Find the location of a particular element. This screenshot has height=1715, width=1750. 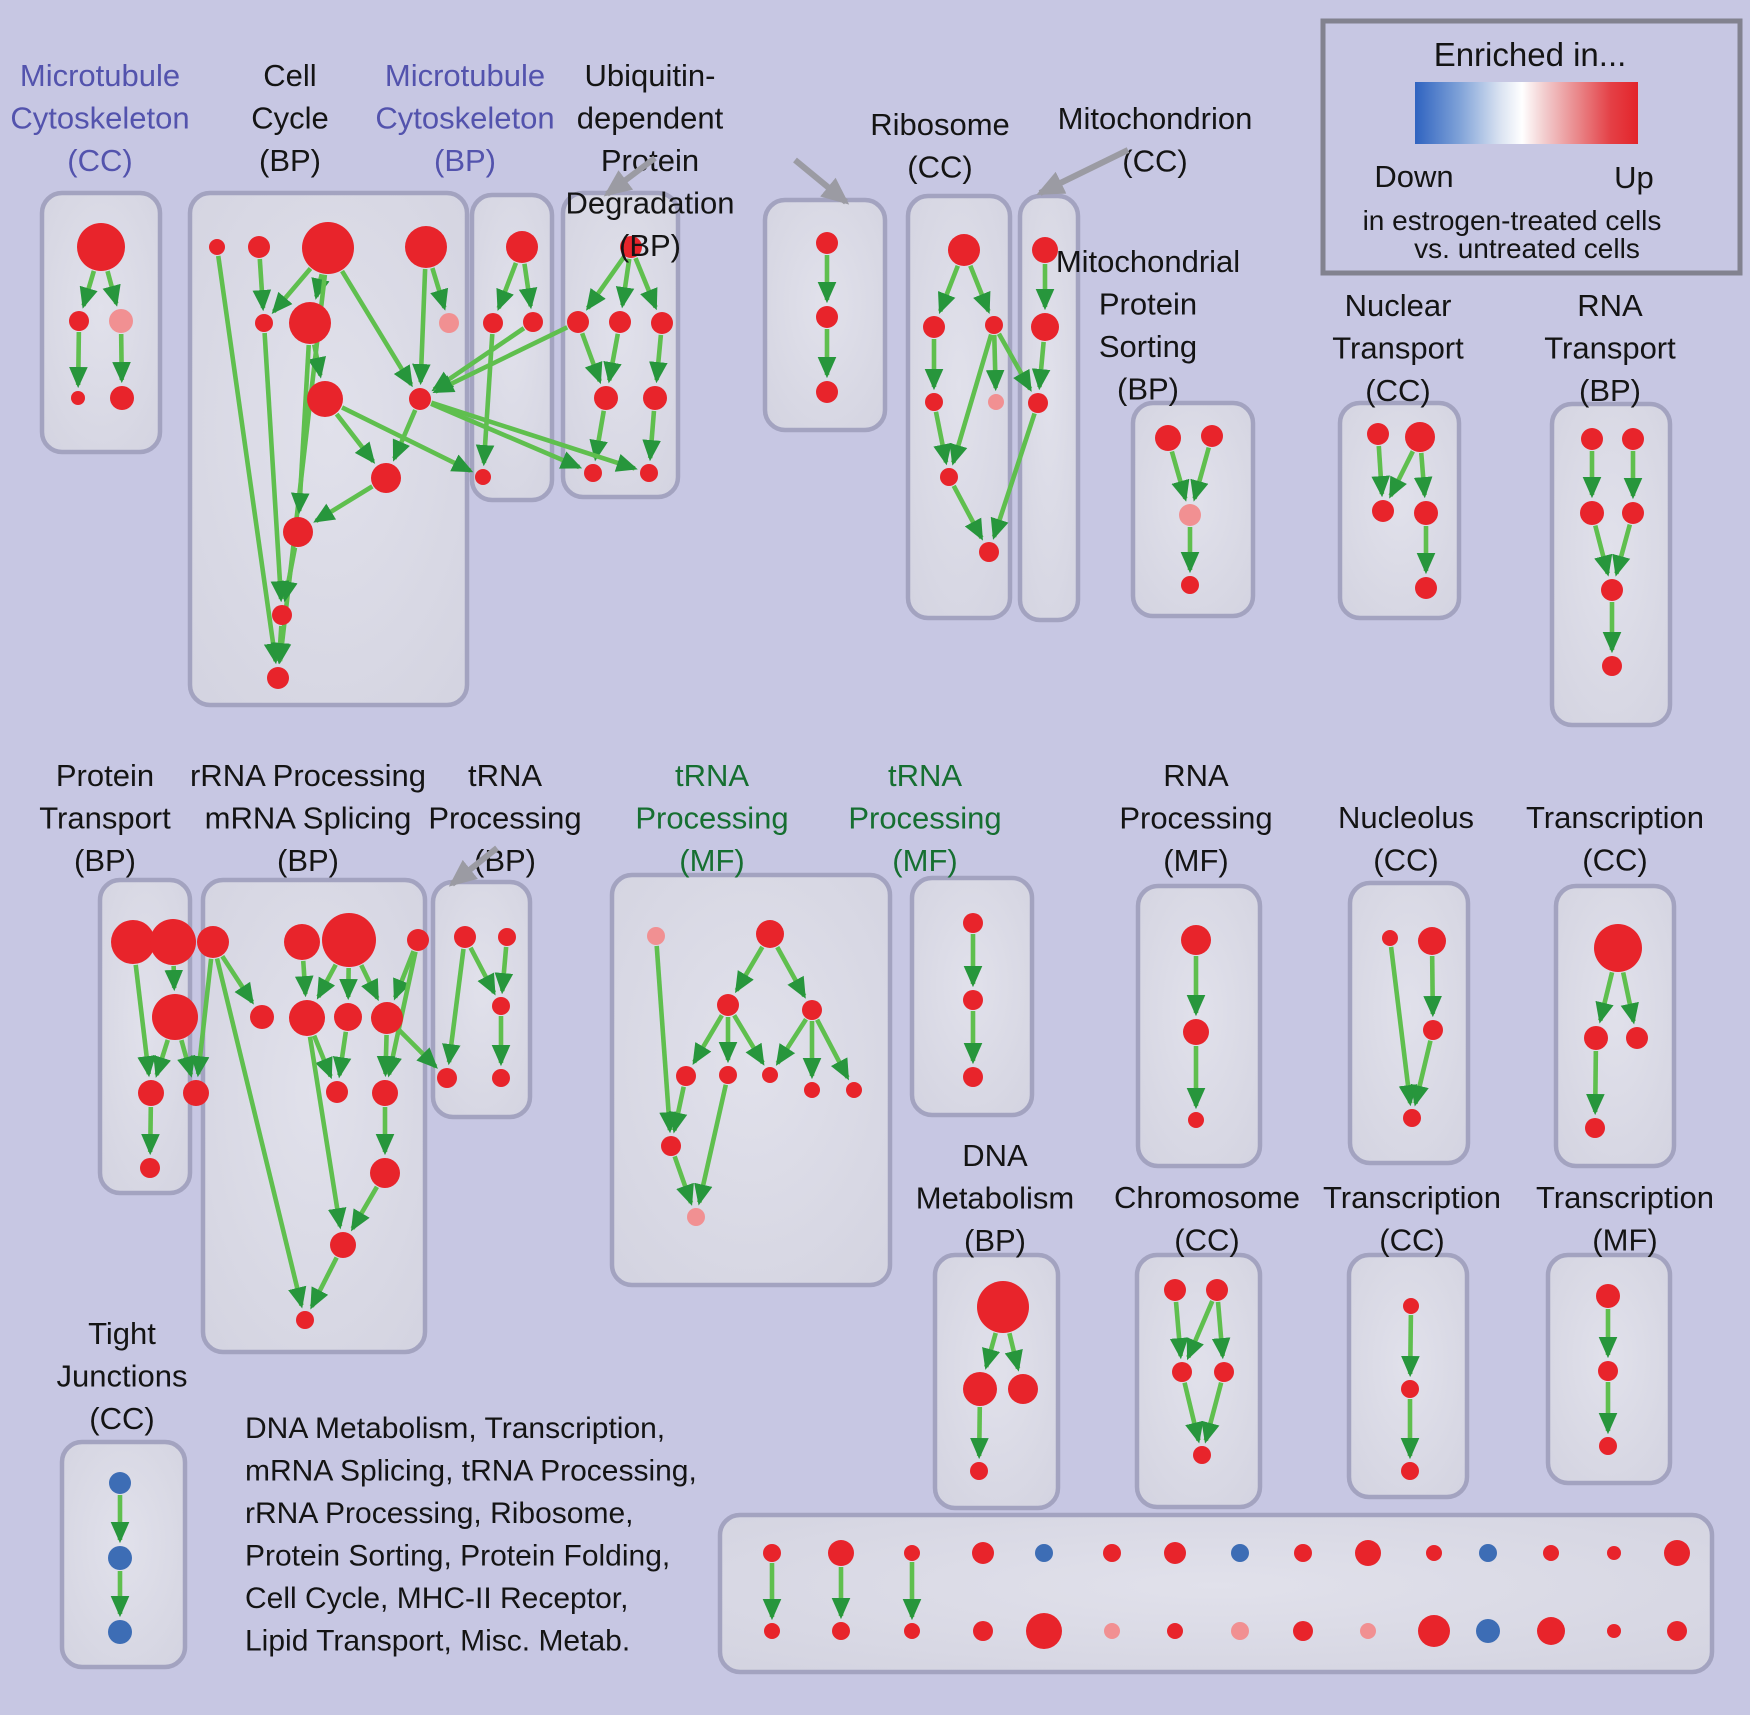

edge-trna-processing-bp is located at coordinates (504, 970).